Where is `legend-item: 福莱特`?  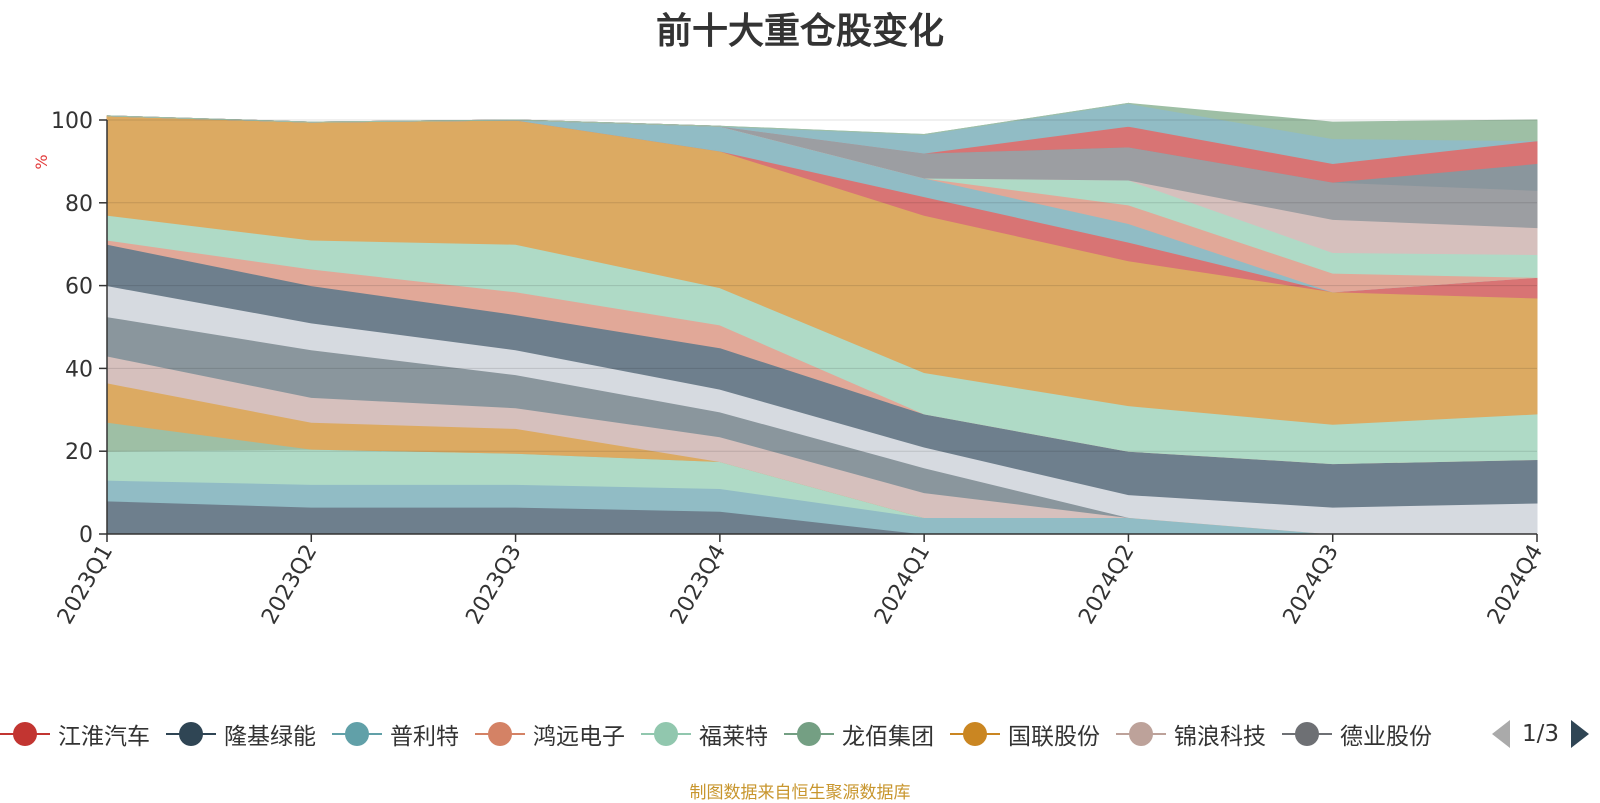 legend-item: 福莱特 is located at coordinates (704, 734).